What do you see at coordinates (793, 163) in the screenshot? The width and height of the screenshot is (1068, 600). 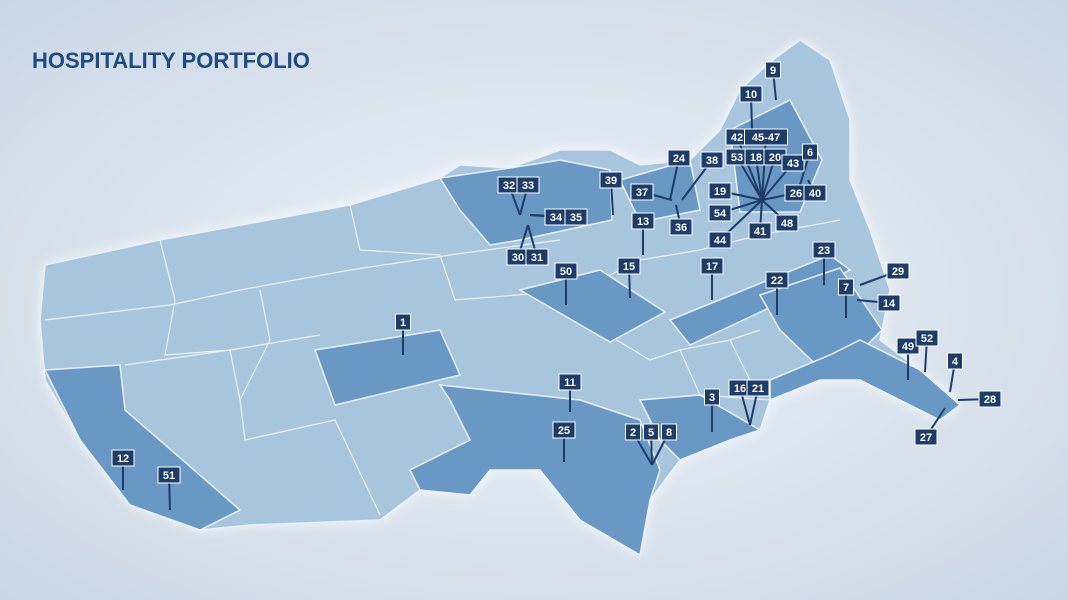 I see `marker: 43` at bounding box center [793, 163].